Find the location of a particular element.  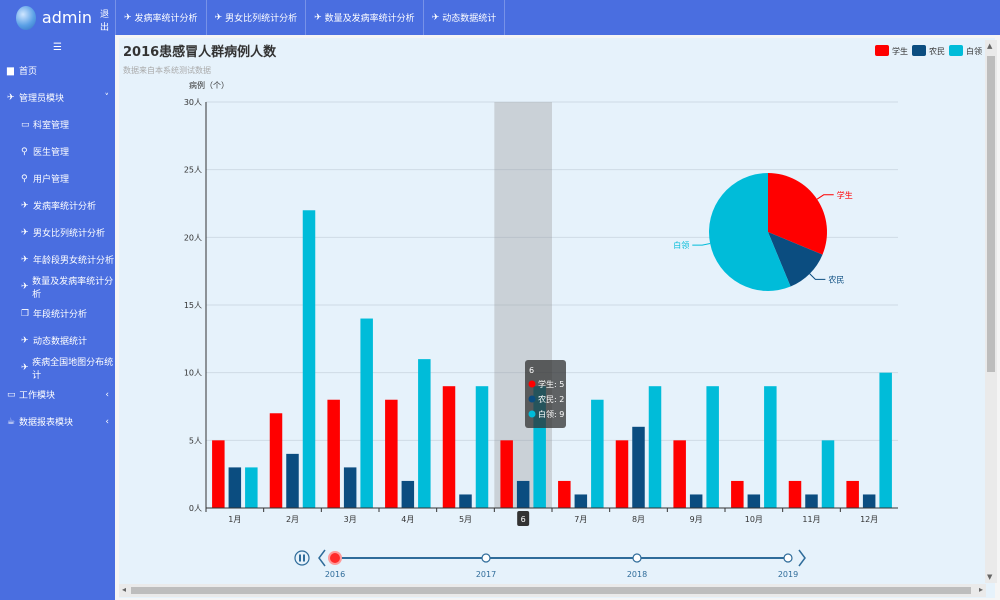

scroll-left-icon: ◂ is located at coordinates (124, 589).